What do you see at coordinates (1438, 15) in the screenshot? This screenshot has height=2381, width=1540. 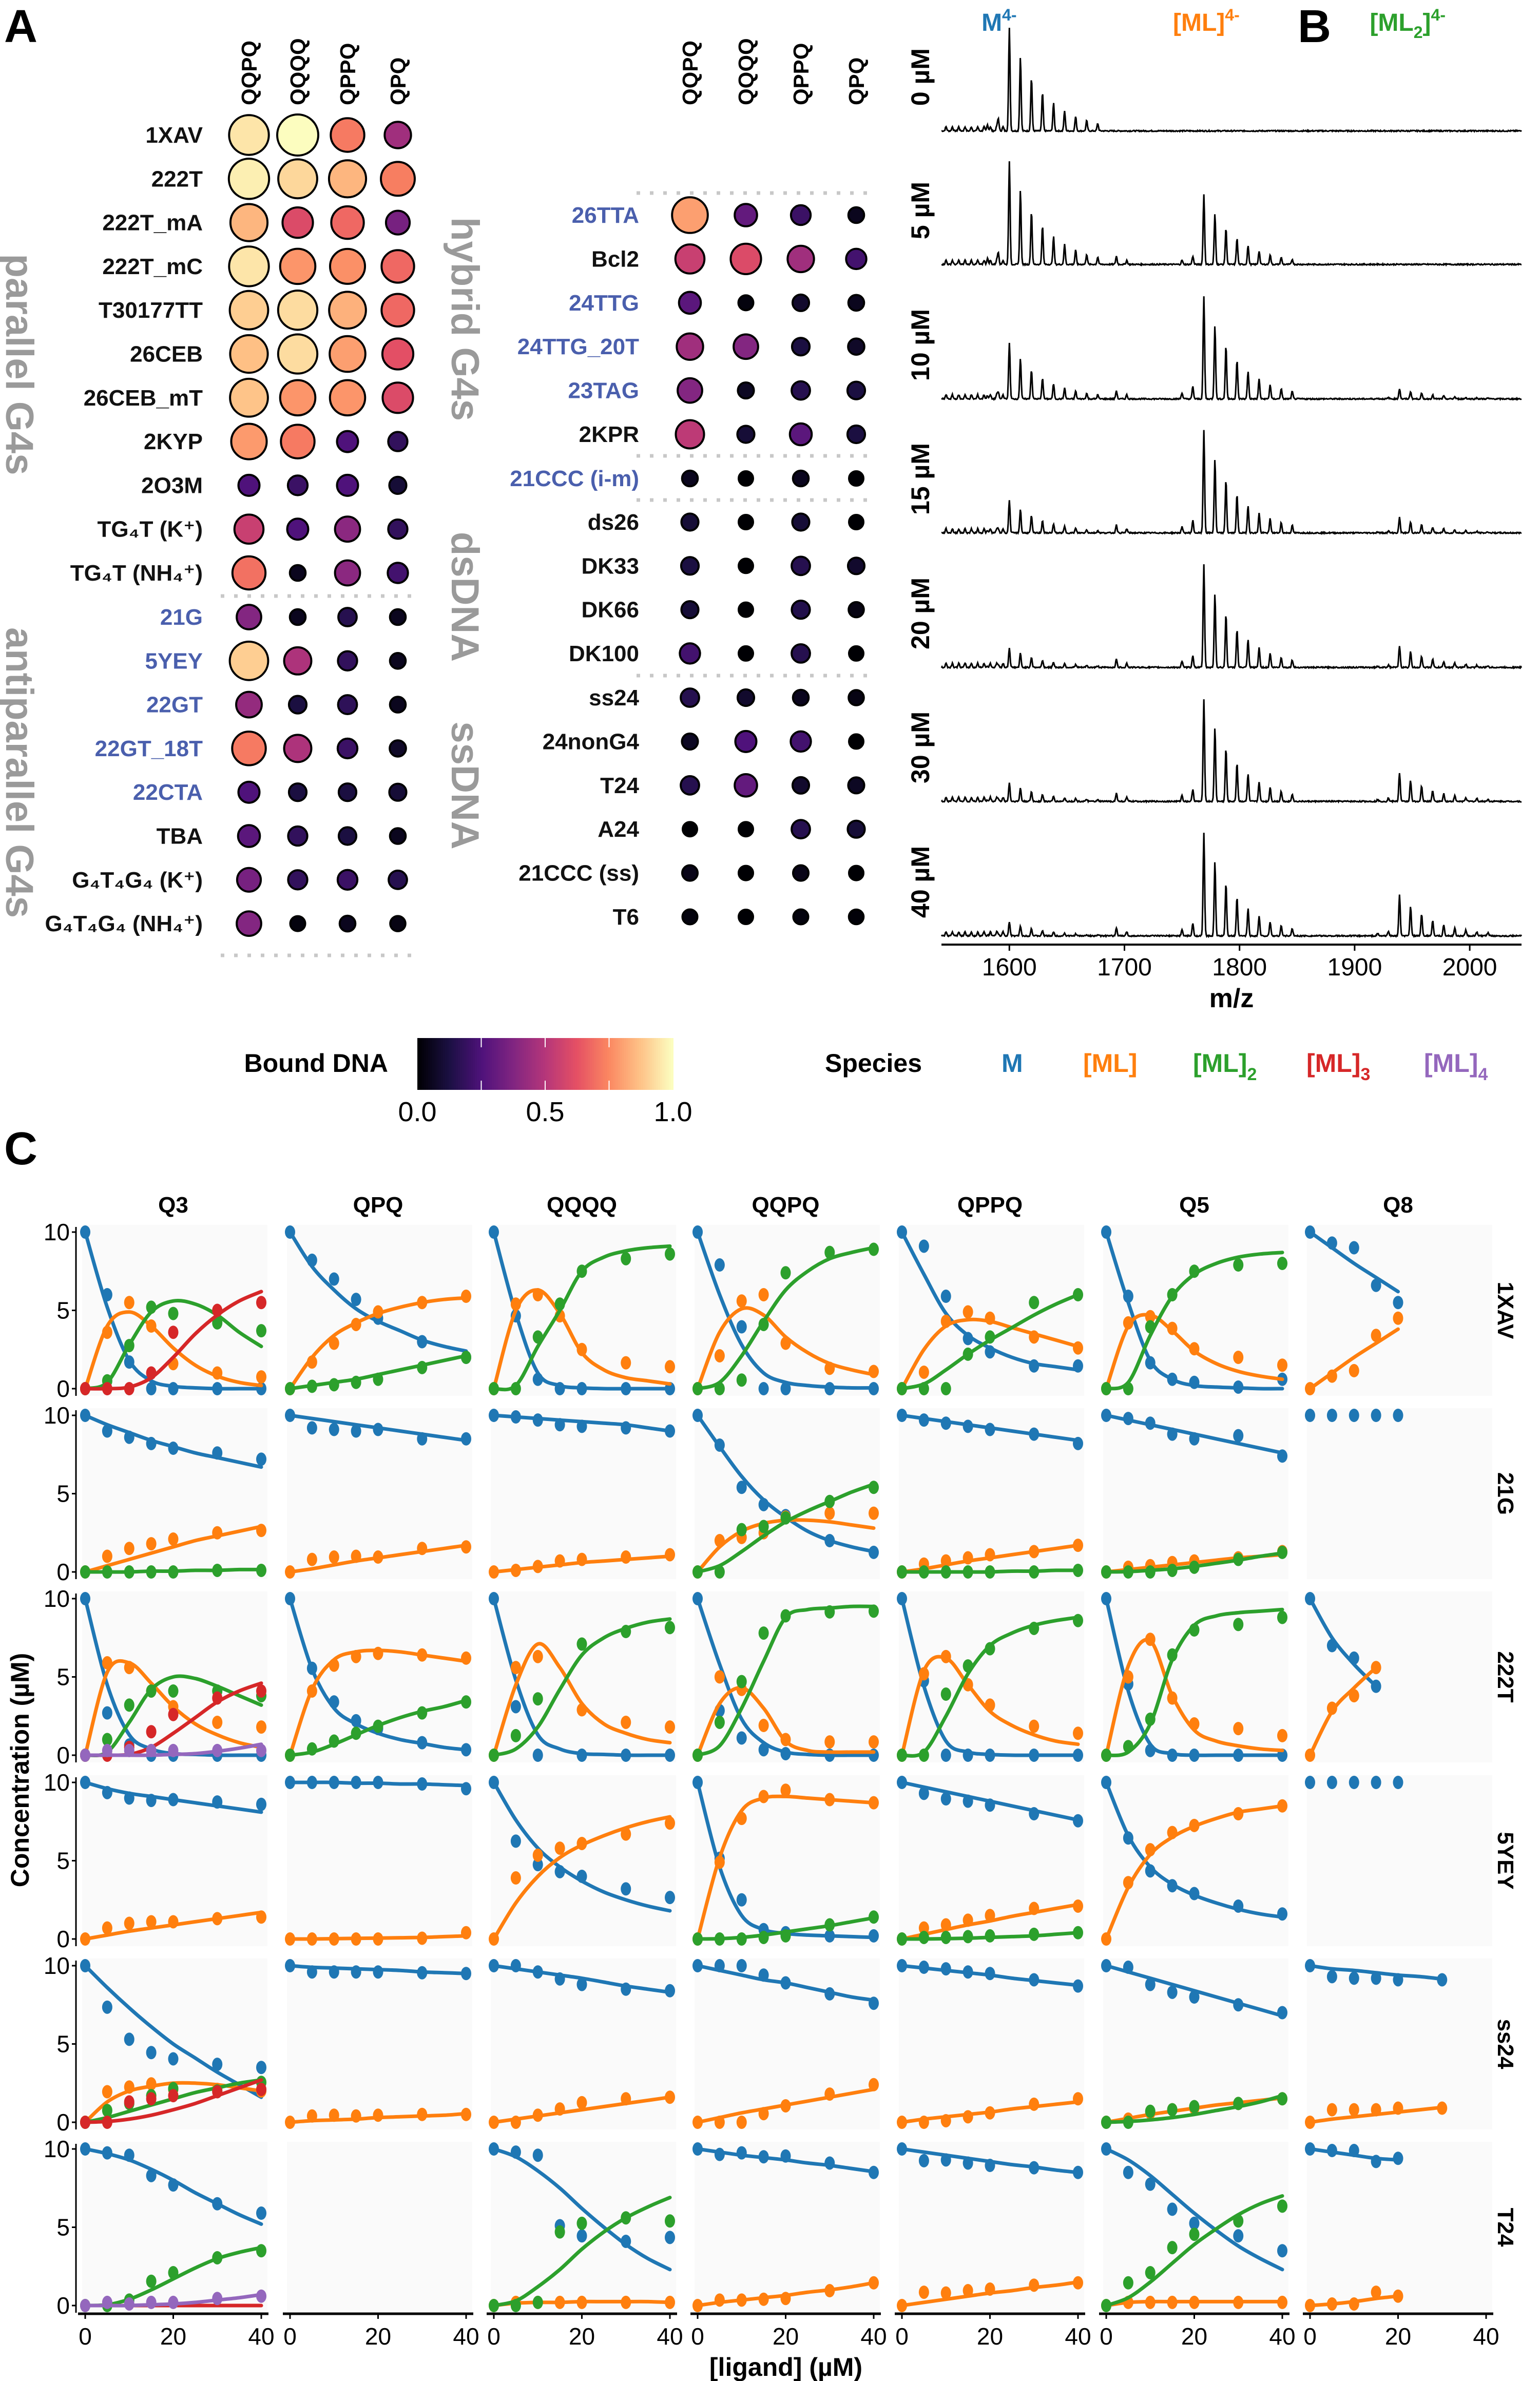 I see `superscript: 4-` at bounding box center [1438, 15].